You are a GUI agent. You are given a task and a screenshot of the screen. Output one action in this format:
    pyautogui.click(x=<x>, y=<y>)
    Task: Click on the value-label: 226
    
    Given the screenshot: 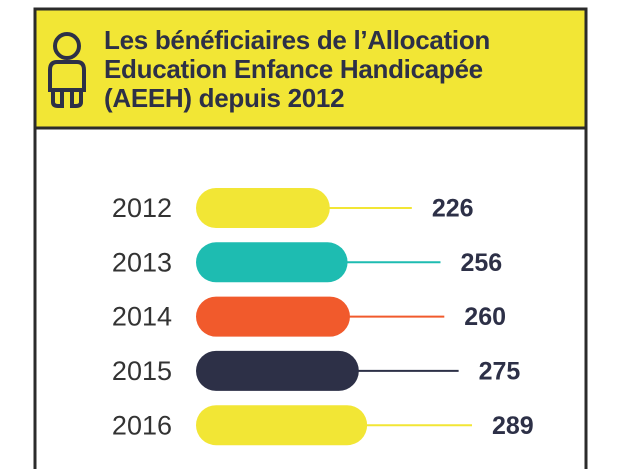 What is the action you would take?
    pyautogui.click(x=453, y=209)
    